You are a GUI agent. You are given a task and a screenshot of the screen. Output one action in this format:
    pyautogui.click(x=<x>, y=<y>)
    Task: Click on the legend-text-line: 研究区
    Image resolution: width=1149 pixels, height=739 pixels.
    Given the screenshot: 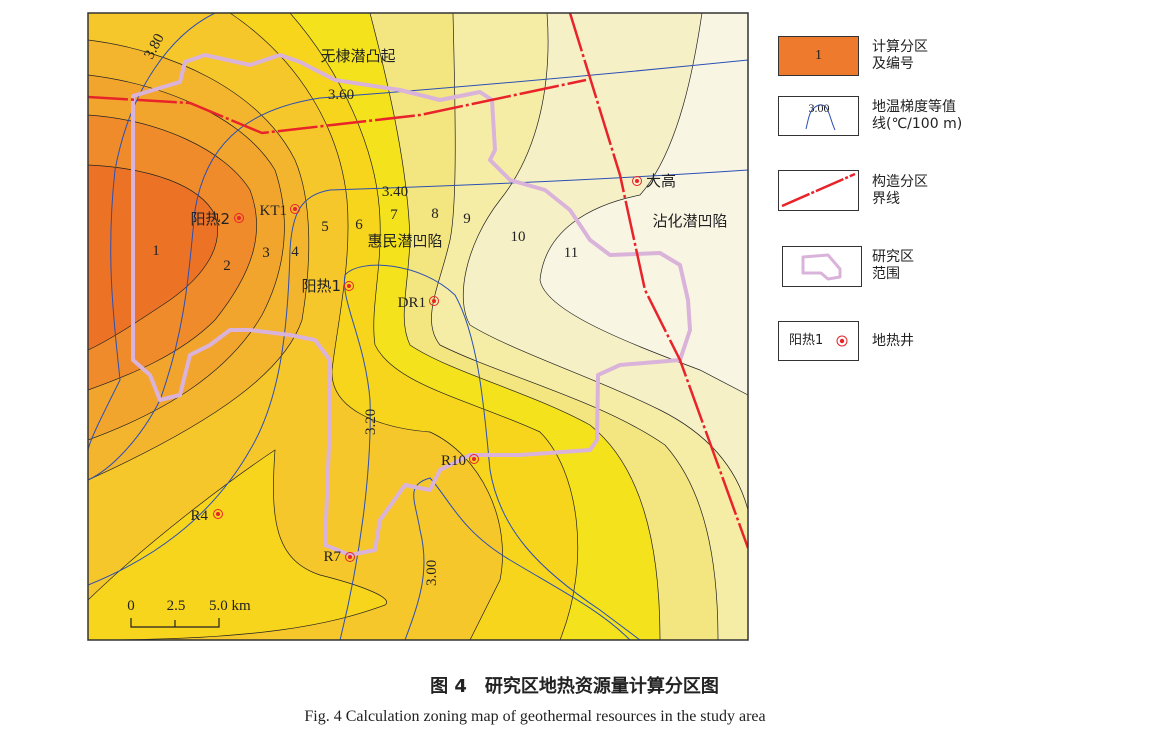 What is the action you would take?
    pyautogui.click(x=893, y=257)
    